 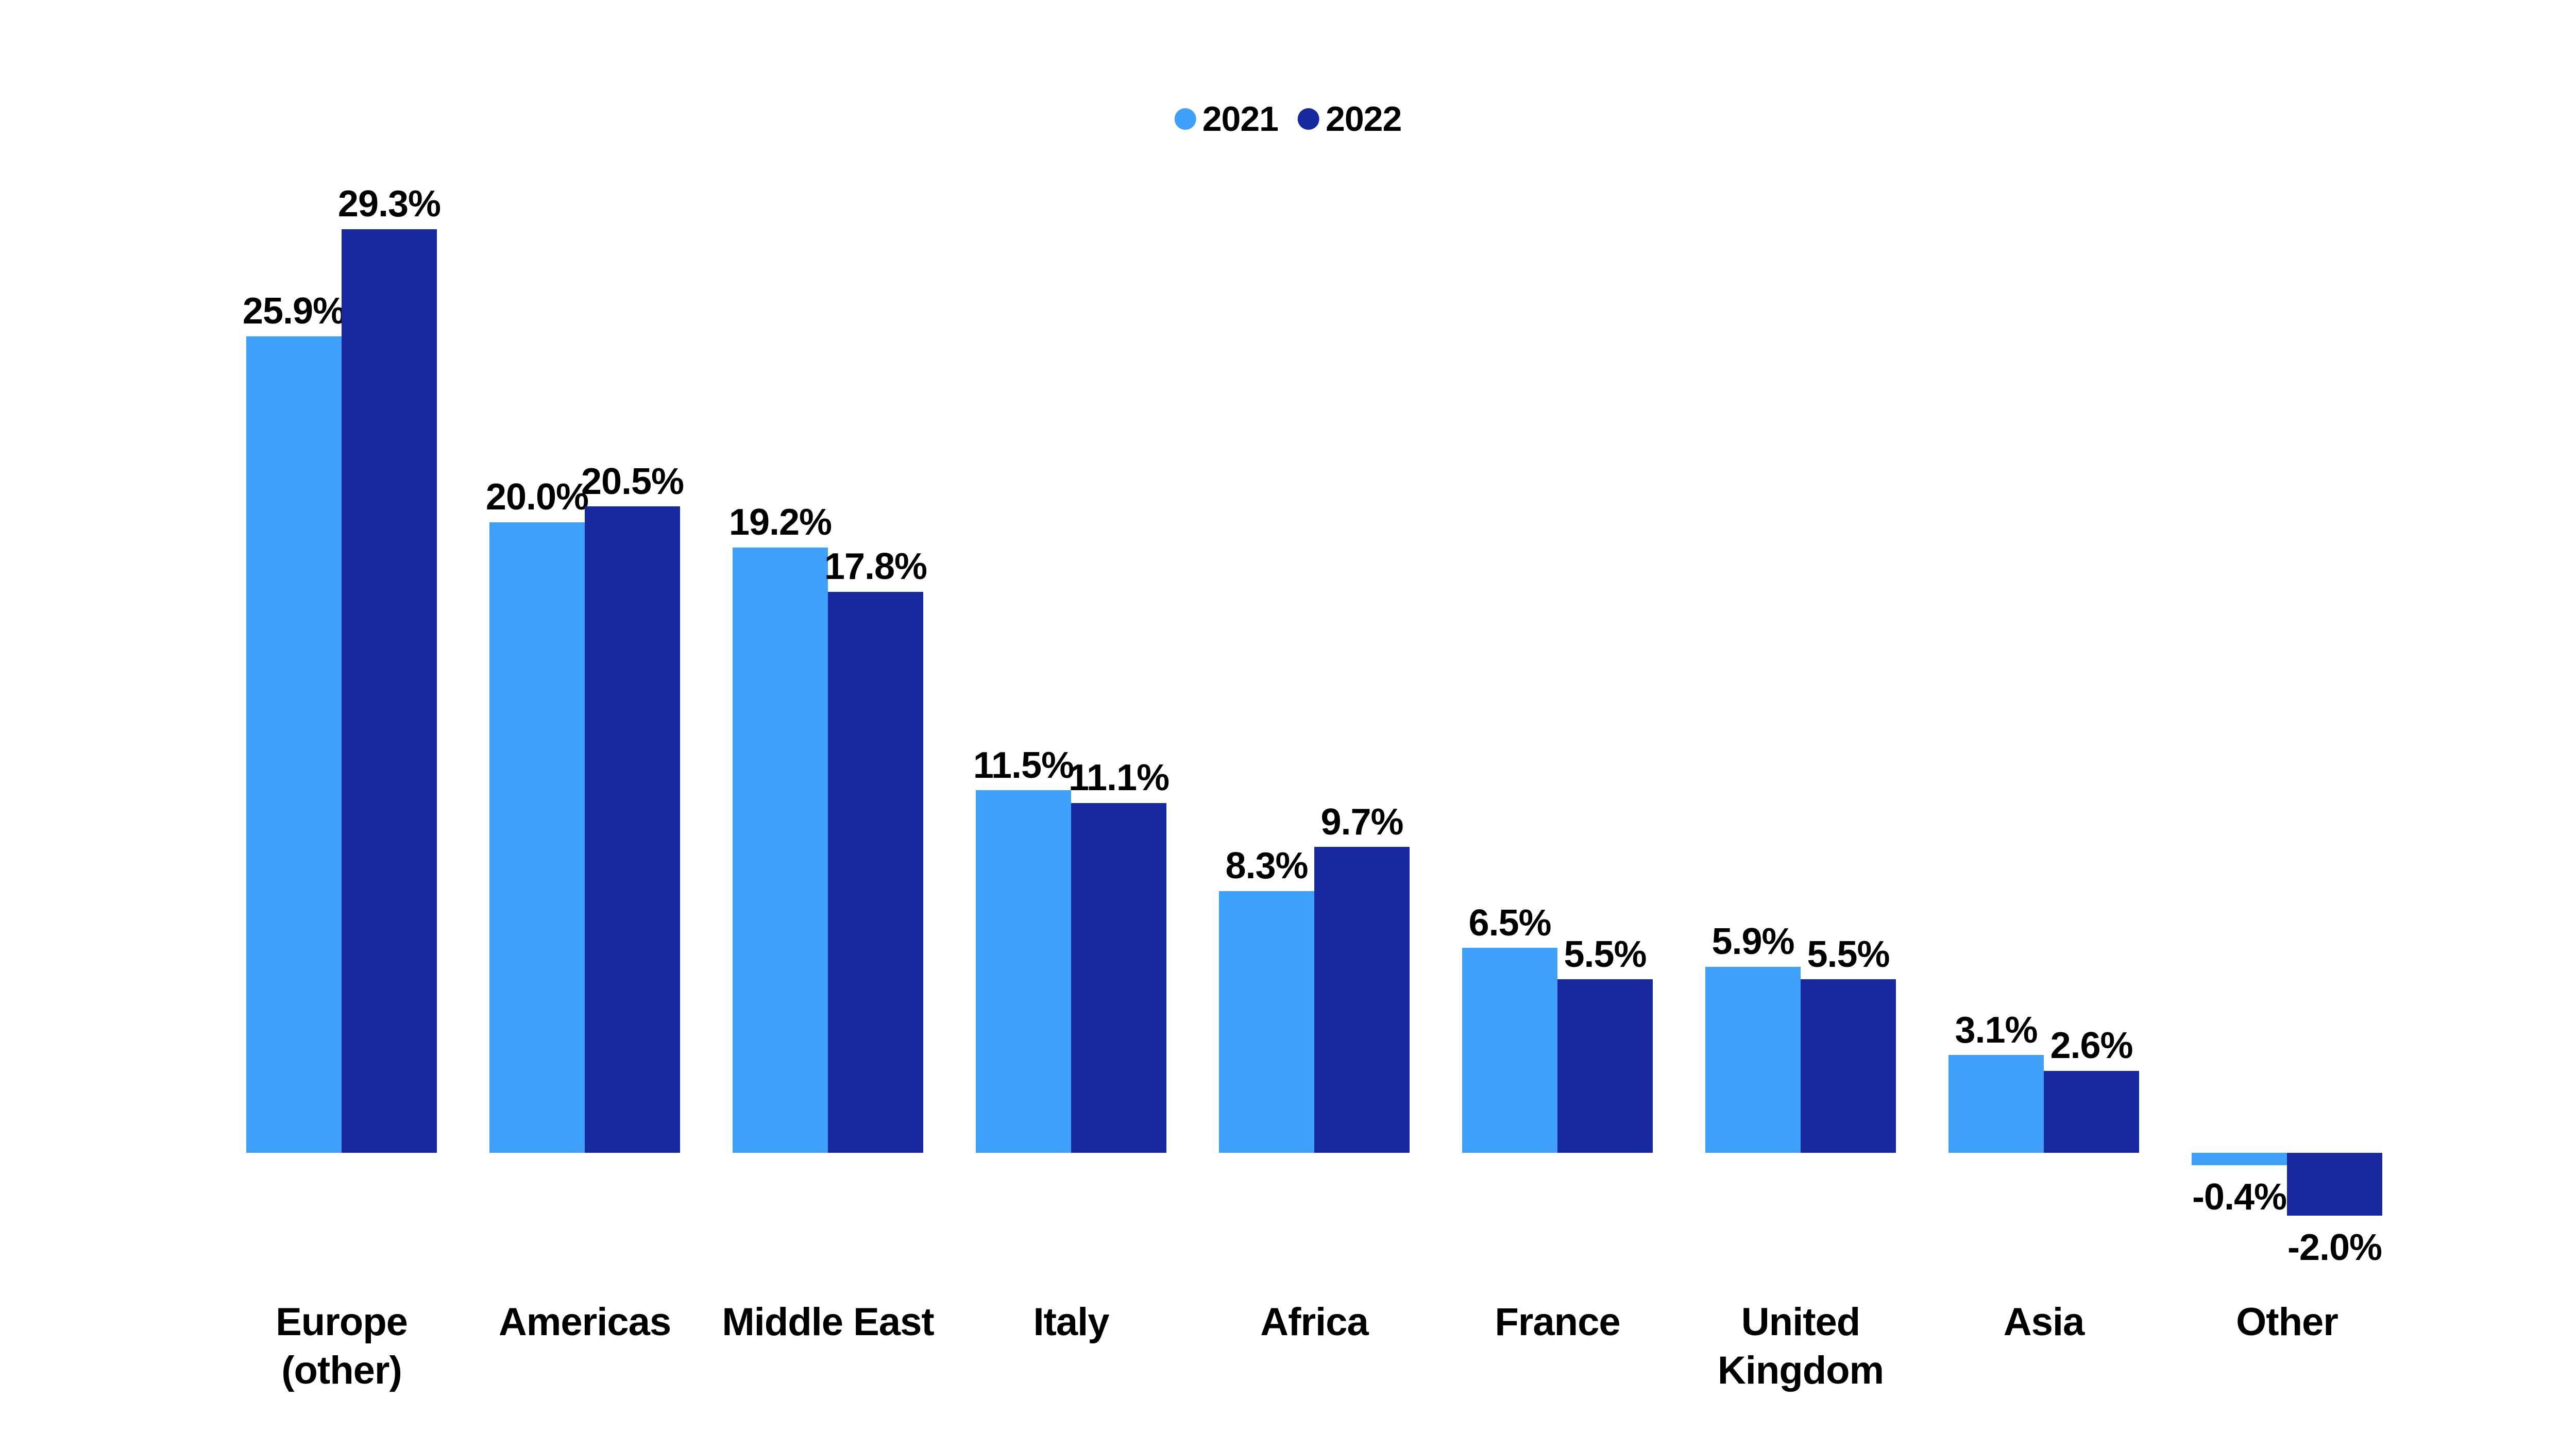 I want to click on value-label-france-2021: 6.5%, so click(x=1509, y=923).